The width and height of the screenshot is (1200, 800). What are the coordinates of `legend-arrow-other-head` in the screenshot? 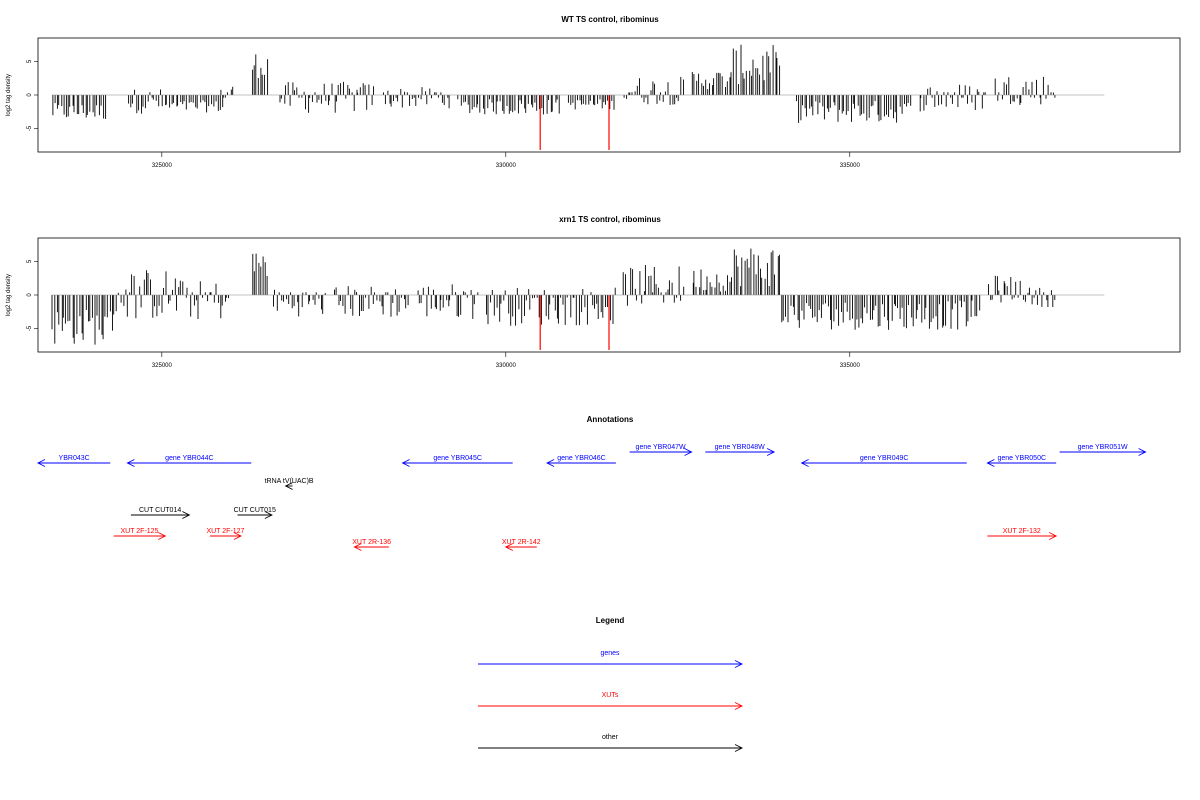 It's located at (739, 748).